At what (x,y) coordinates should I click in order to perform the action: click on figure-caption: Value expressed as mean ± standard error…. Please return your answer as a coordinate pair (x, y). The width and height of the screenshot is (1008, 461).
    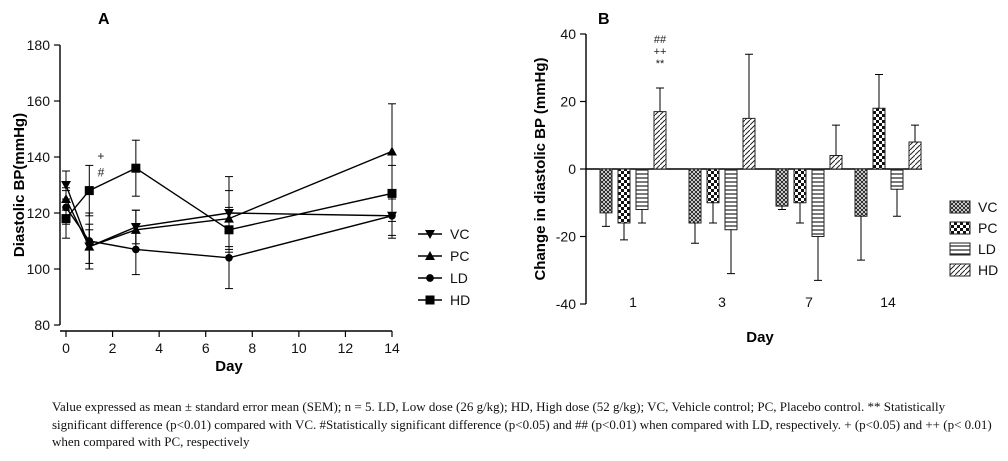
    Looking at the image, I should click on (527, 424).